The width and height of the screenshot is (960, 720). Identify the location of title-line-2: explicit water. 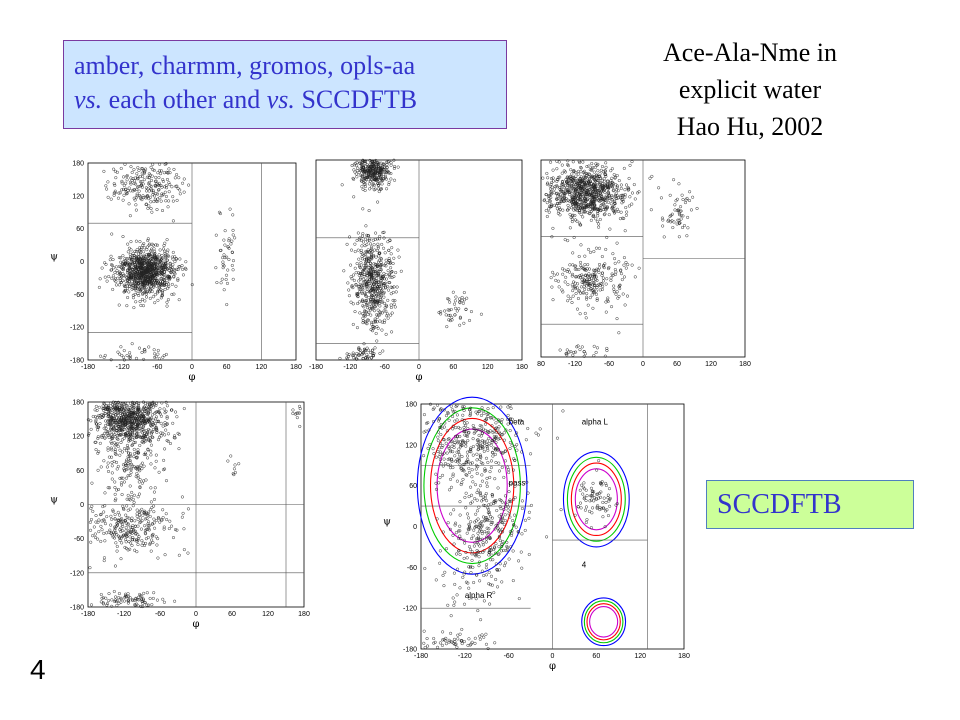
(750, 89).